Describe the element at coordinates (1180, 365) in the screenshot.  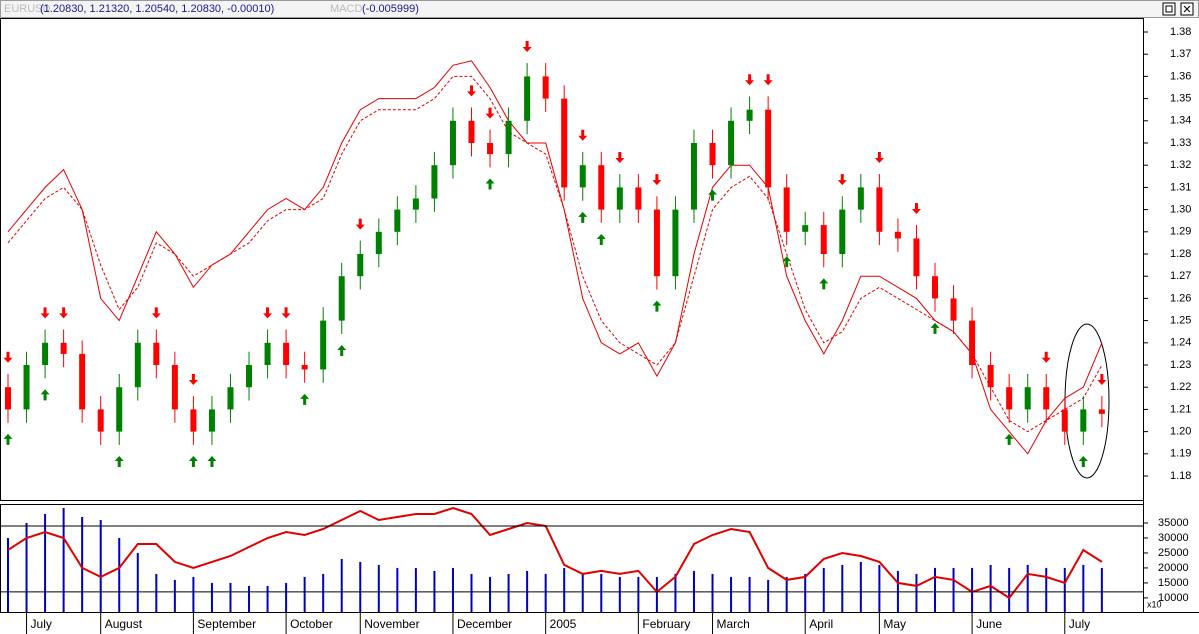
I see `y-tick-label: 1.23` at that location.